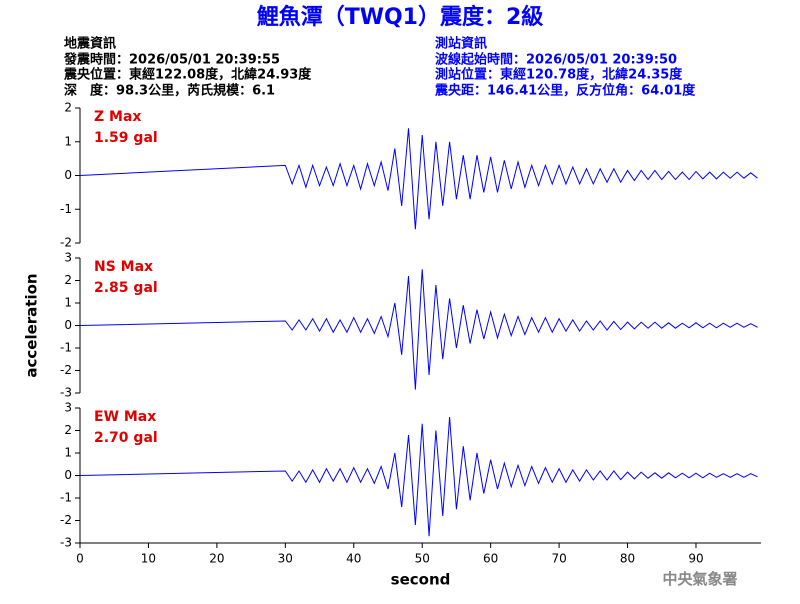 This screenshot has width=800, height=604. I want to click on x-tick-label: 0, so click(80, 559).